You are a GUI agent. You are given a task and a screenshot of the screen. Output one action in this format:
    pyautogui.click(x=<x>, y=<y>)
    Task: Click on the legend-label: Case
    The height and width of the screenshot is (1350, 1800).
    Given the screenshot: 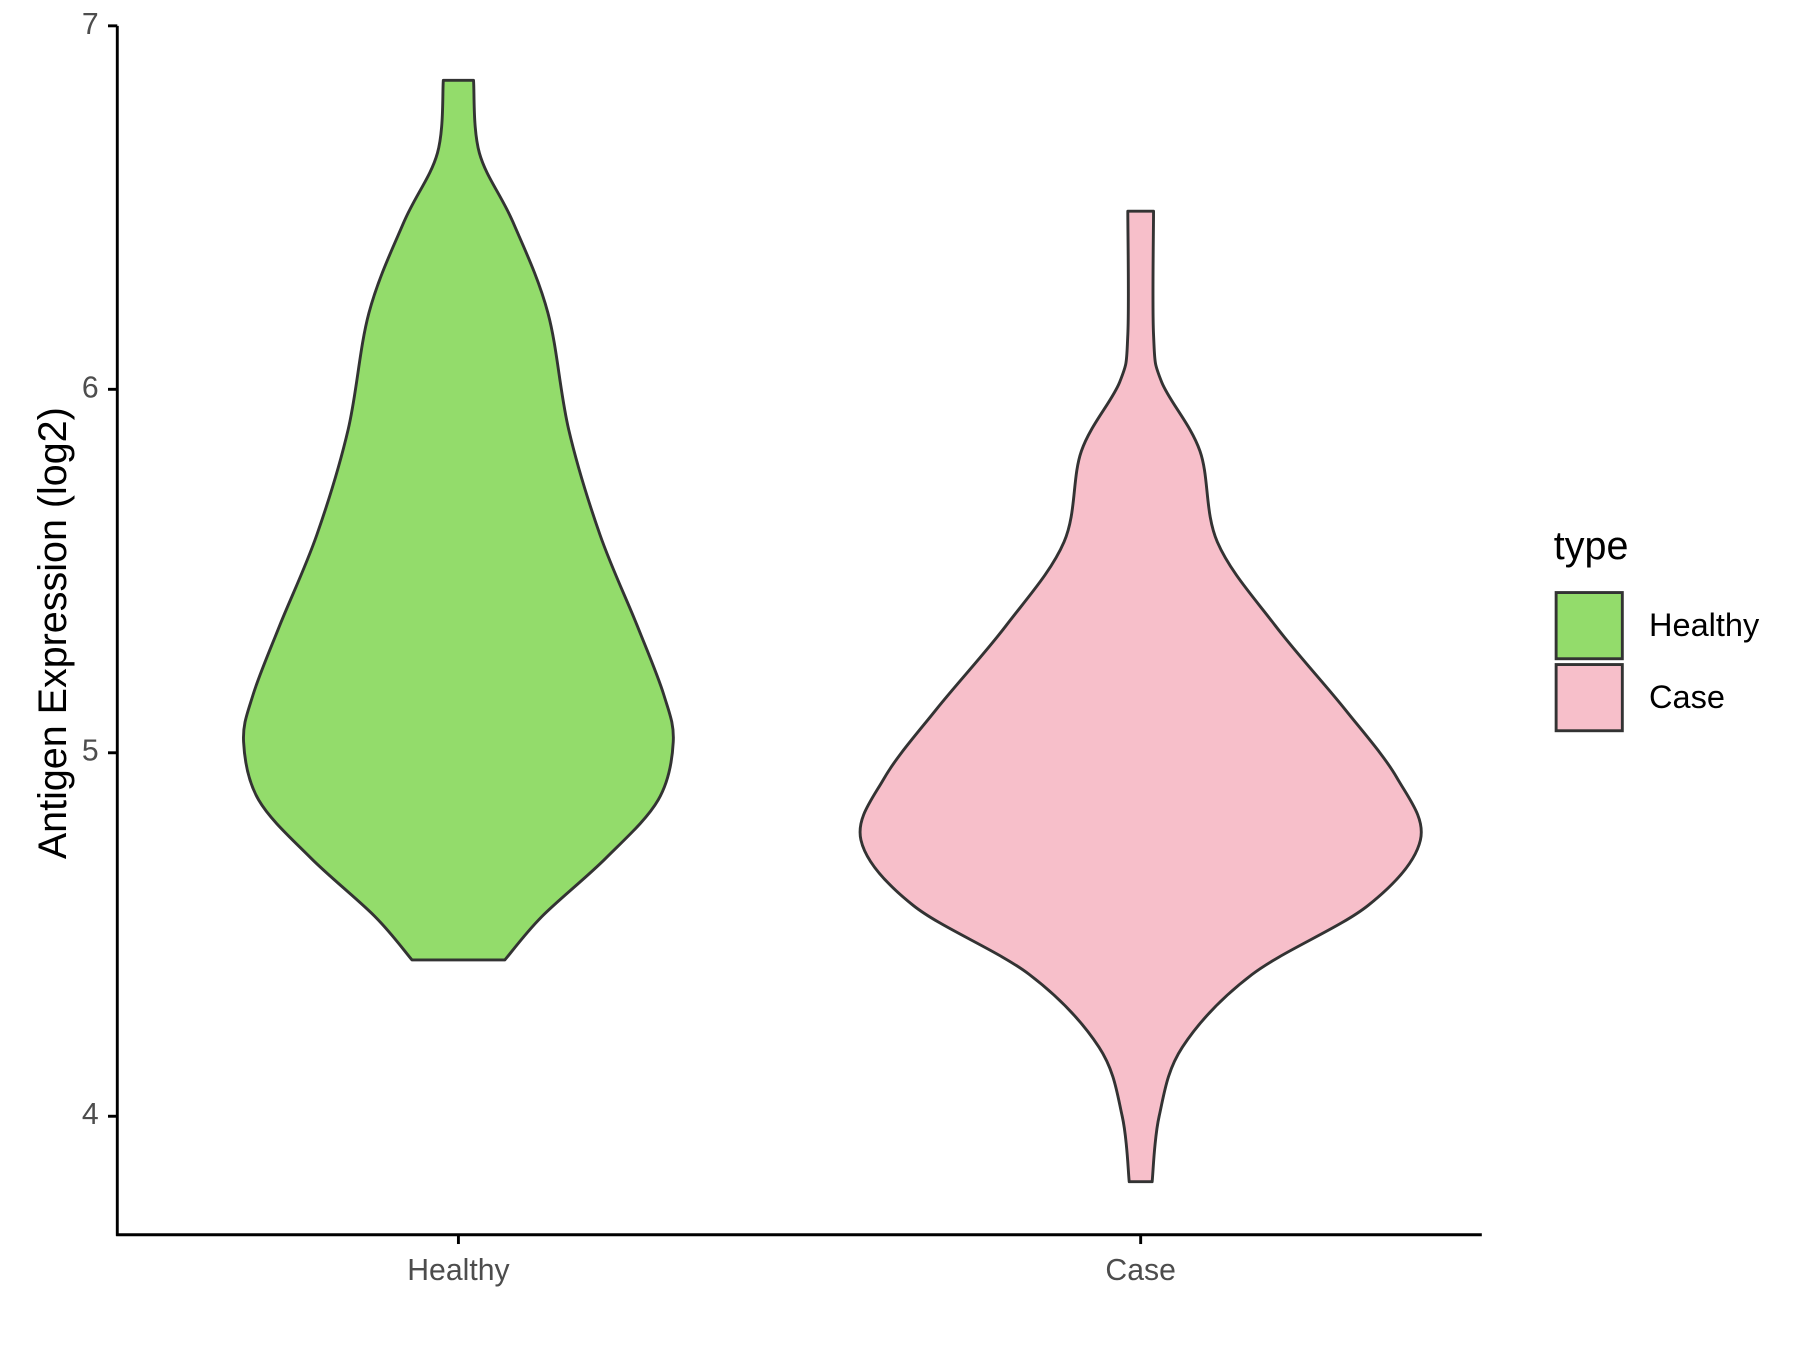 What is the action you would take?
    pyautogui.click(x=1687, y=697)
    